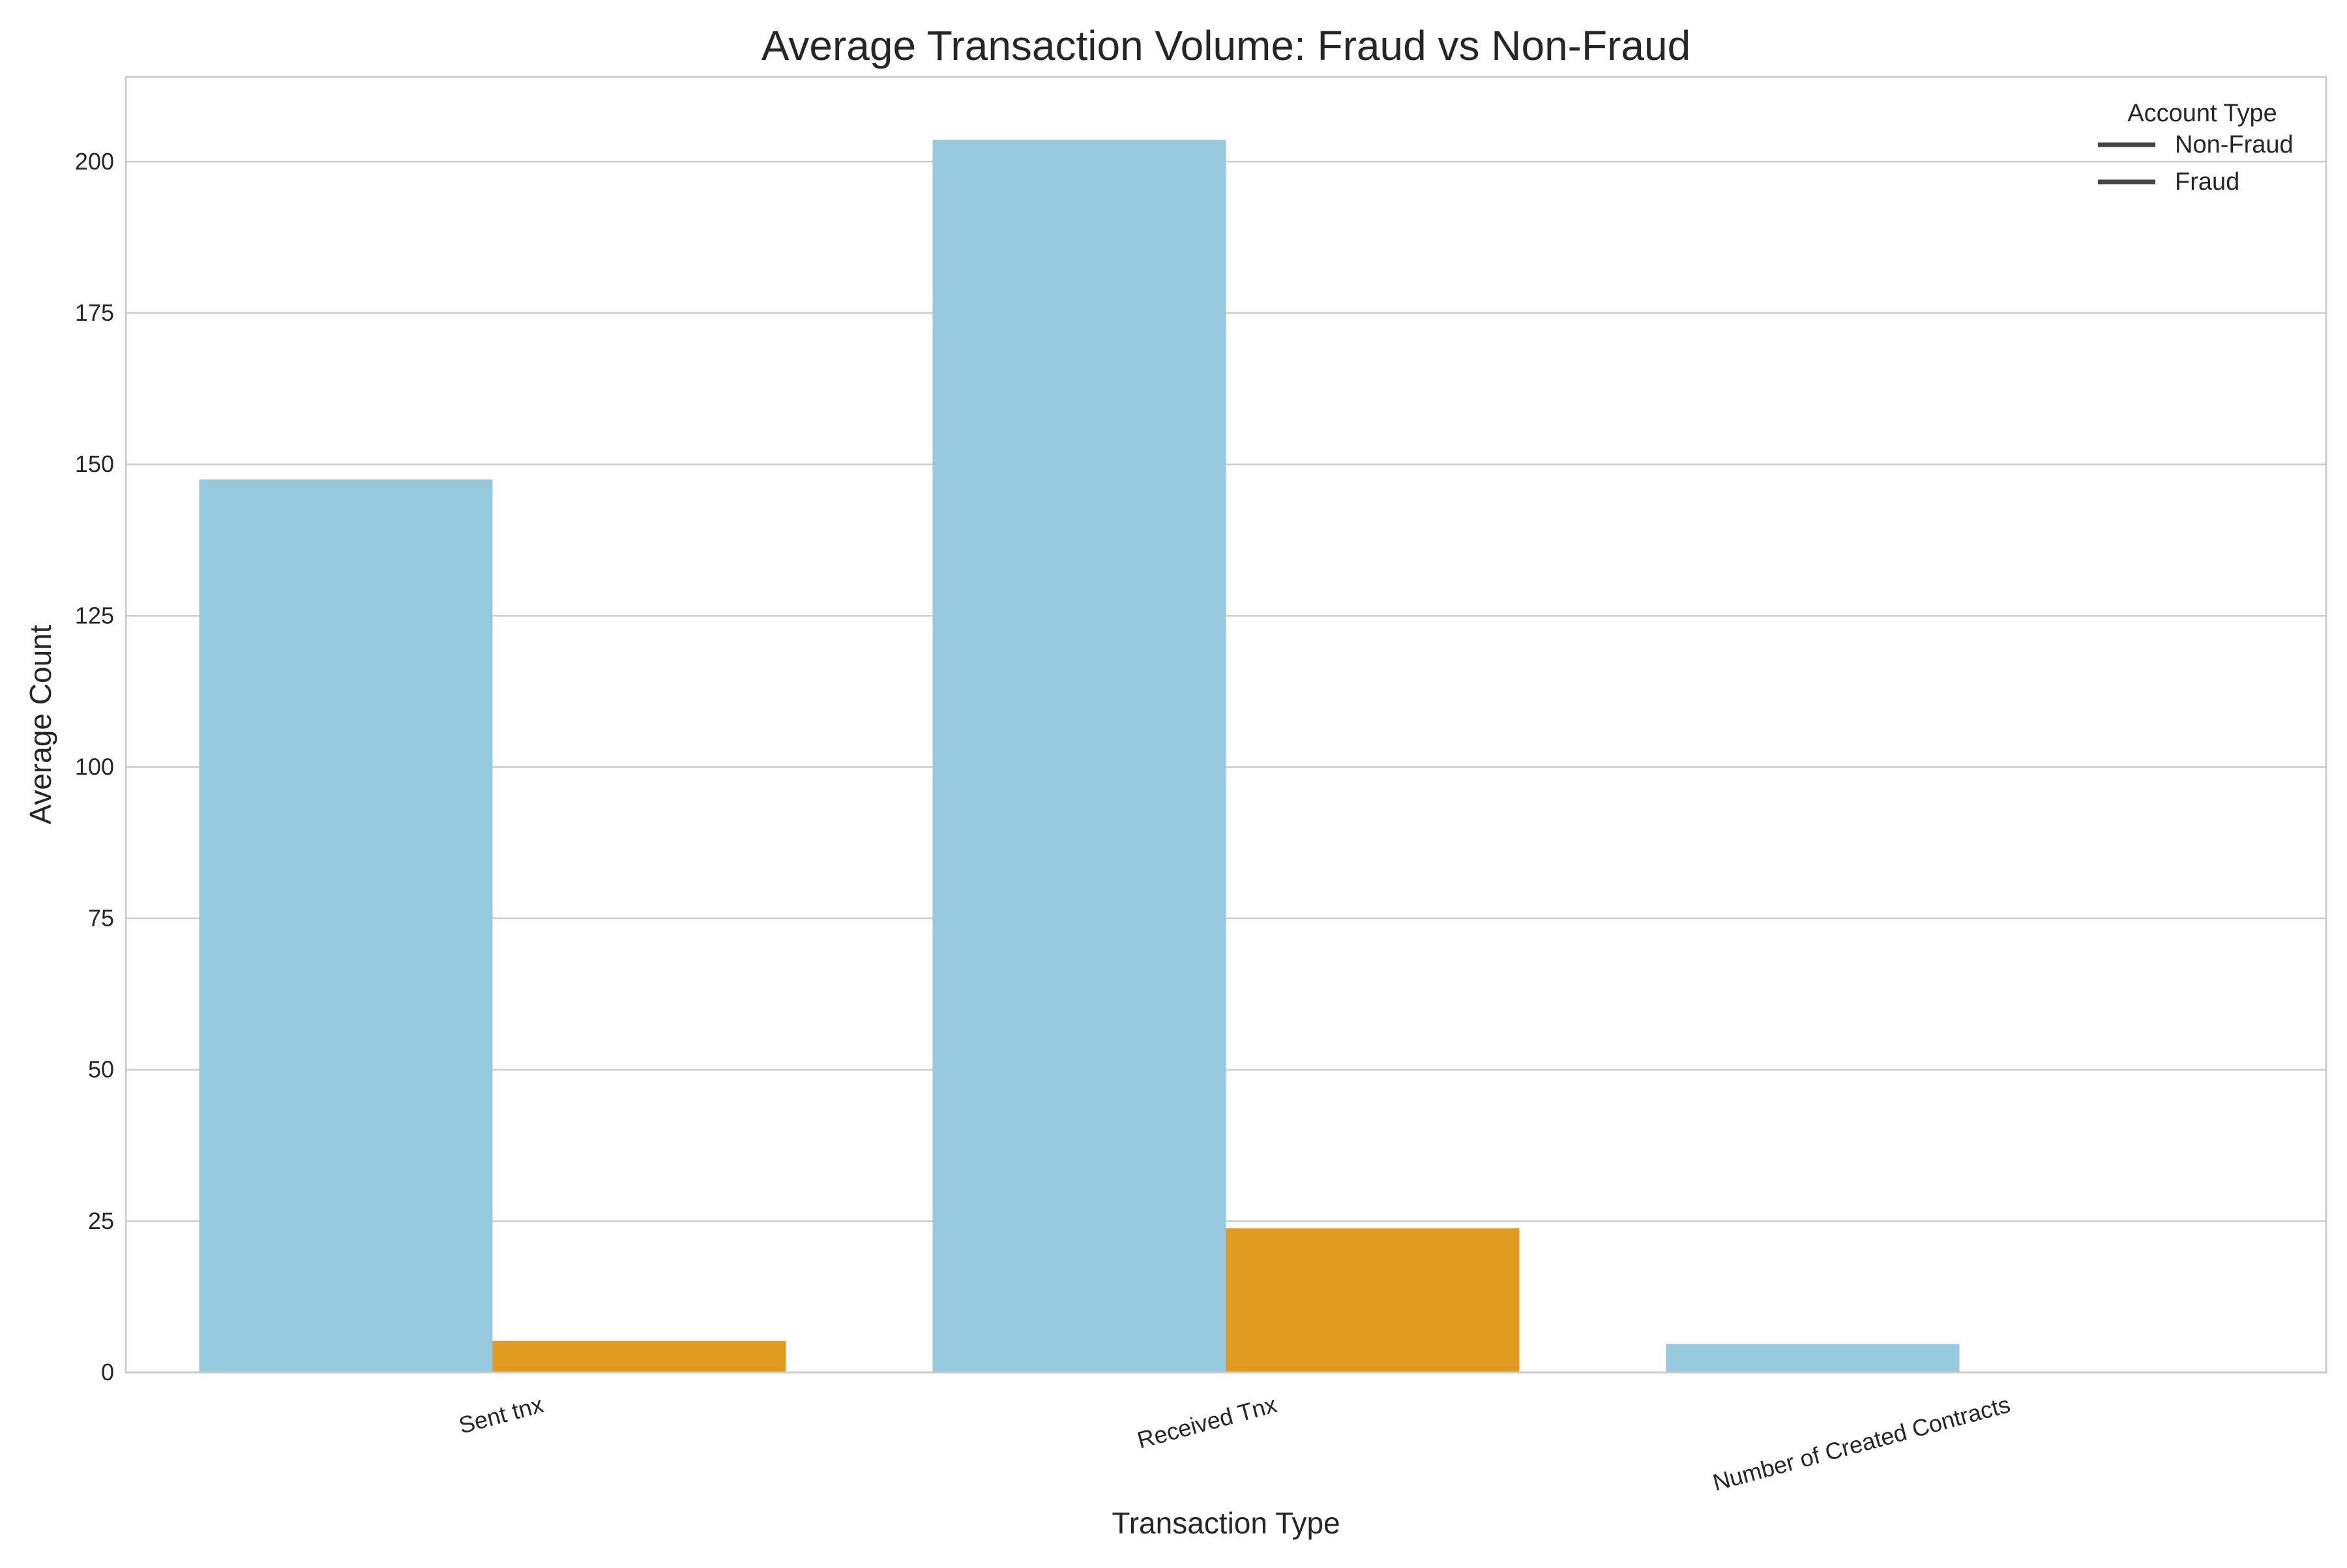 The height and width of the screenshot is (1568, 2347). I want to click on y-tick-labels: 0 25 50 75 100 125 150 175 200, so click(94, 766).